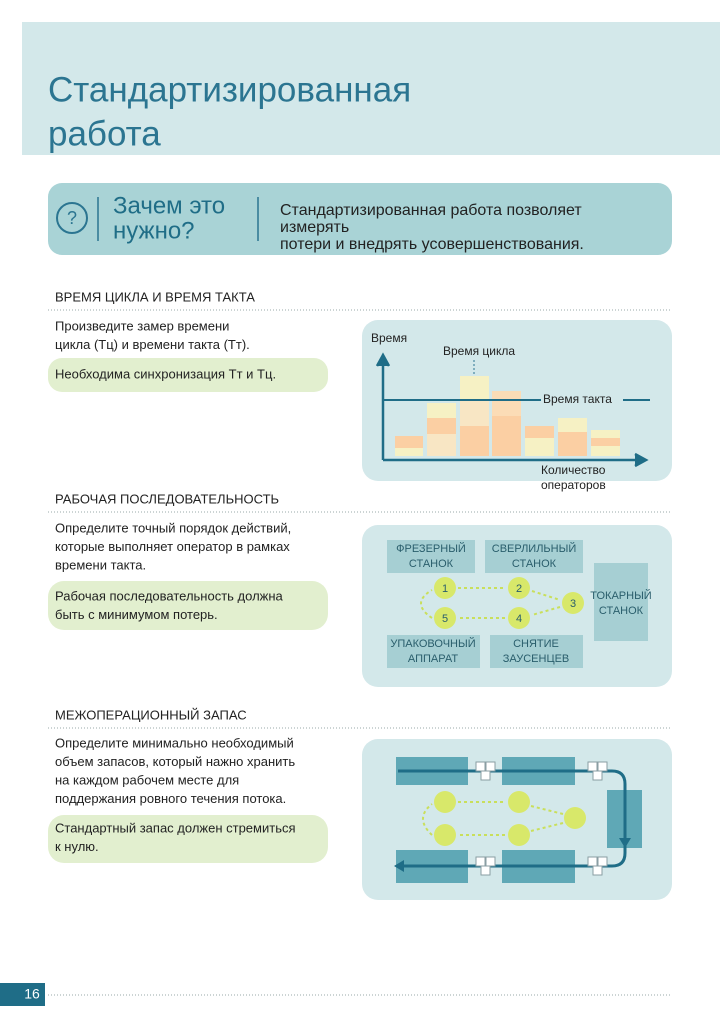 The height and width of the screenshot is (1024, 720). I want to click on stations, so click(517, 604).